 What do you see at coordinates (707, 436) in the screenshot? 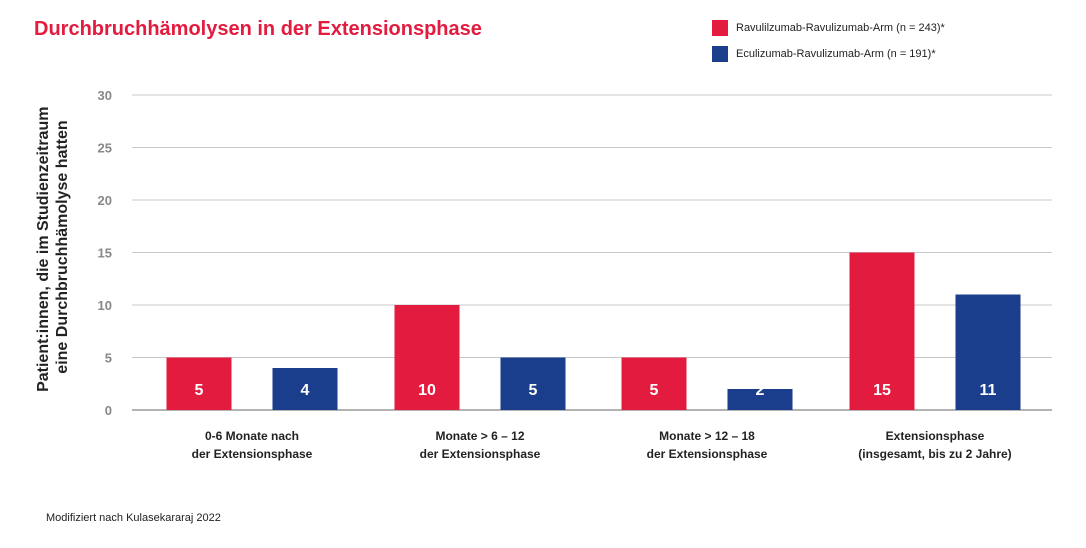
I see `x-tick-label: Monate > 12 – 18` at bounding box center [707, 436].